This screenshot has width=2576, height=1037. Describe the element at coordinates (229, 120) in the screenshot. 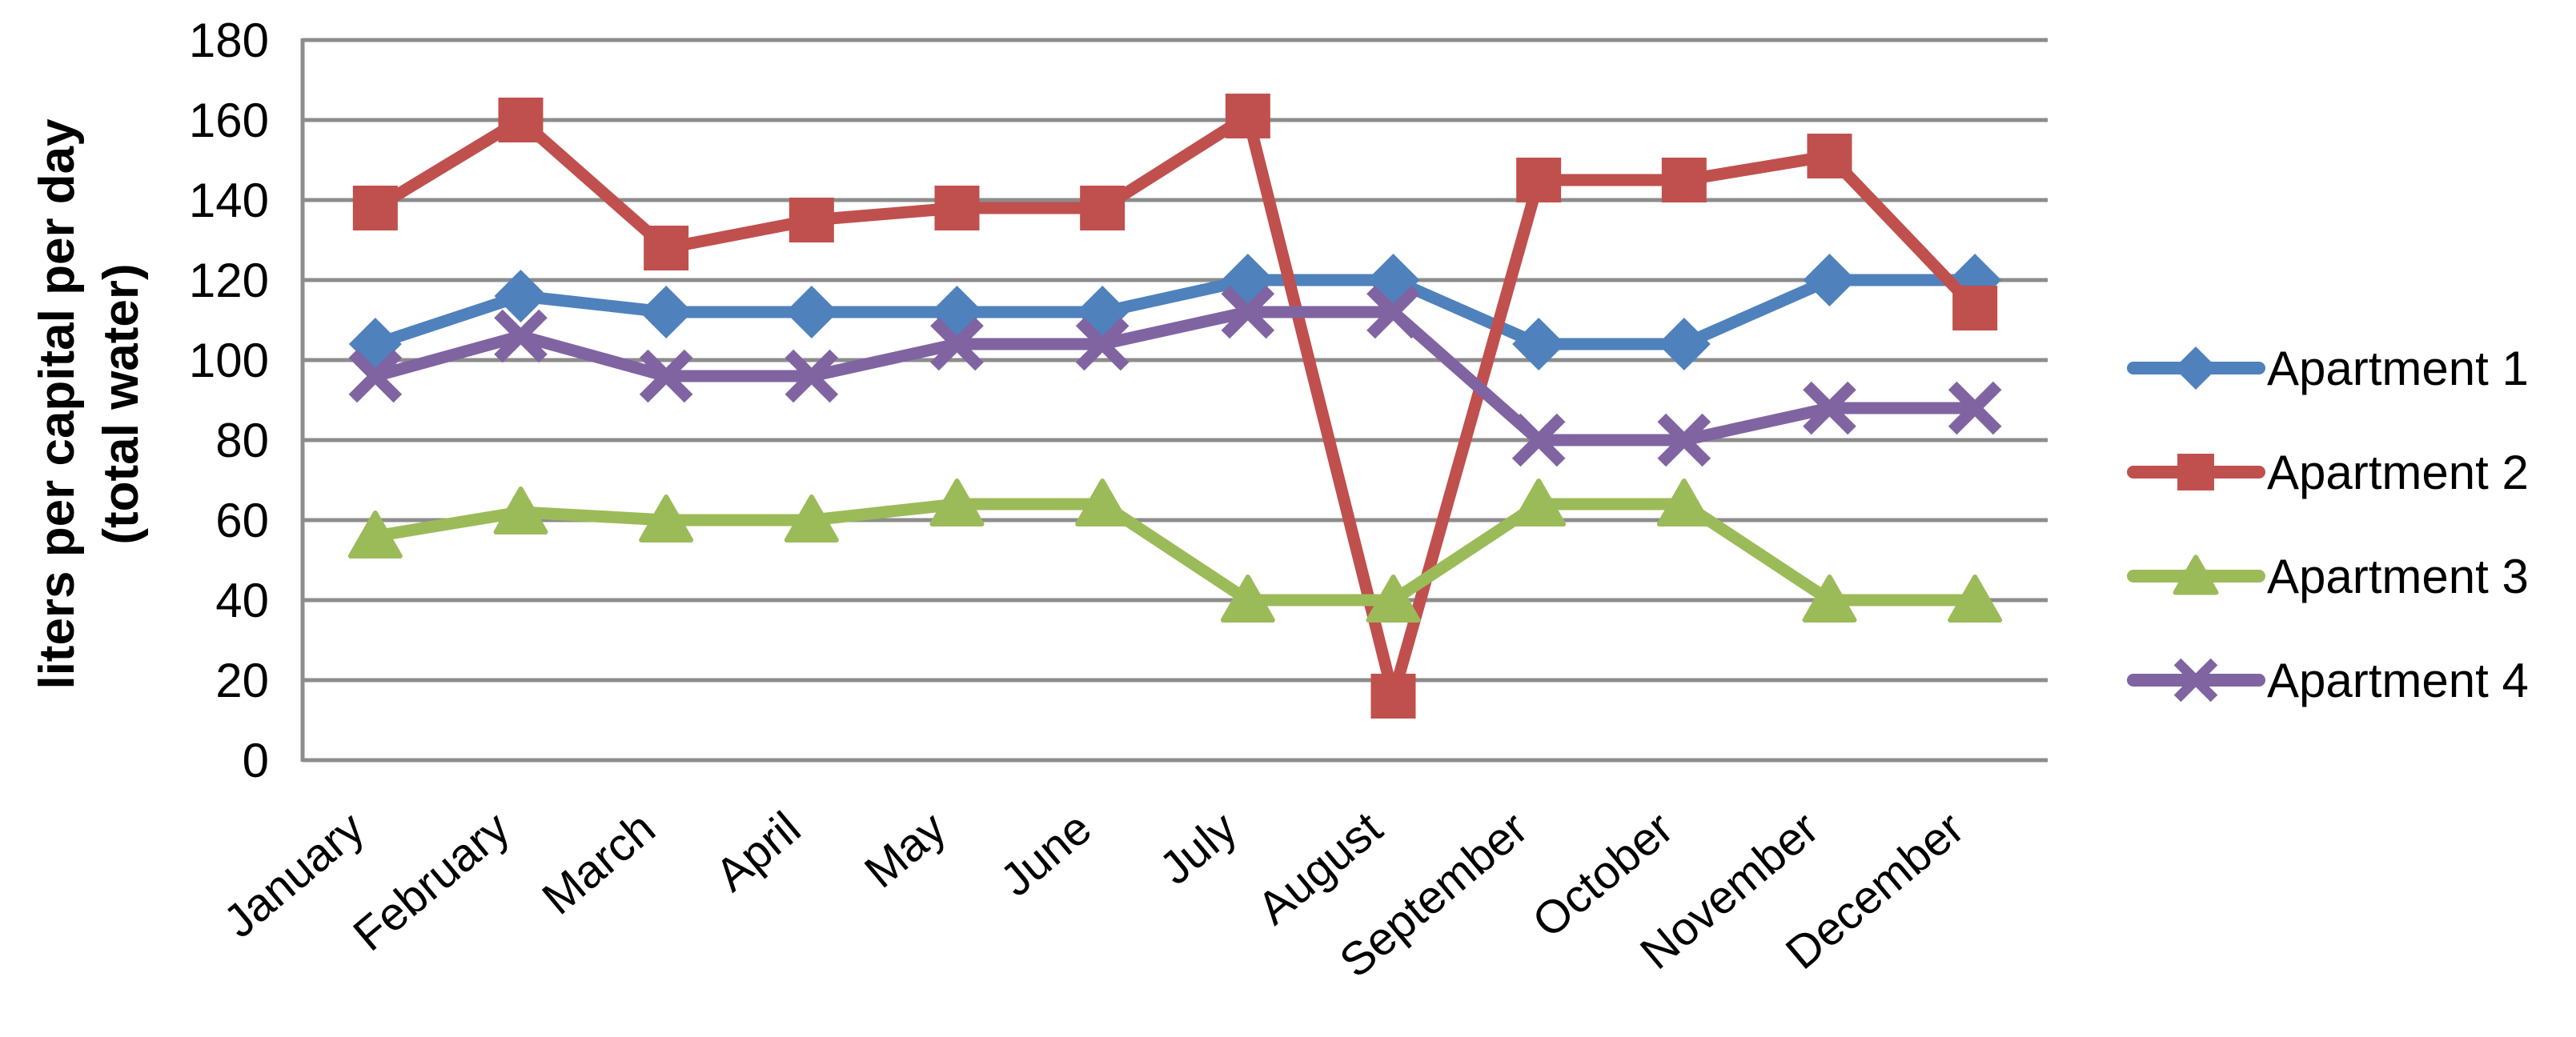

I see `y-tick-label: 160` at that location.